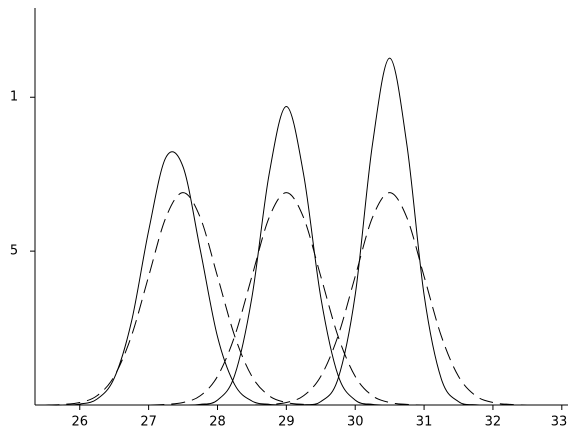 Image resolution: width=568 pixels, height=444 pixels. I want to click on x-tick-label: 28, so click(217, 422).